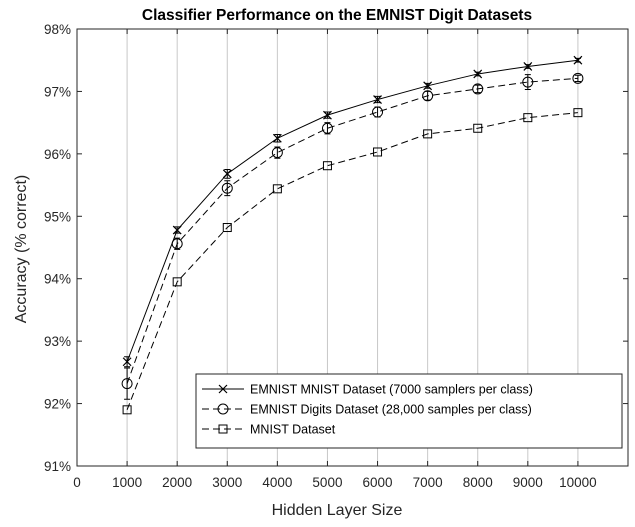  What do you see at coordinates (57, 279) in the screenshot?
I see `y-tick-label: 94%` at bounding box center [57, 279].